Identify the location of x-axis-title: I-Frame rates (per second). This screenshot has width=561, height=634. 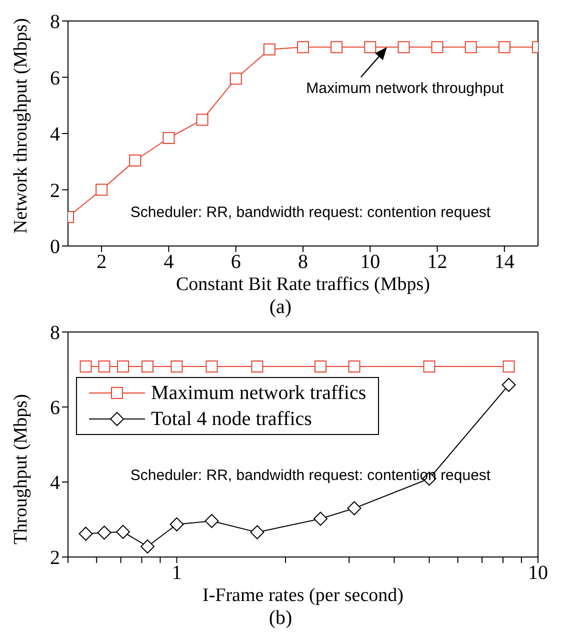
(303, 595).